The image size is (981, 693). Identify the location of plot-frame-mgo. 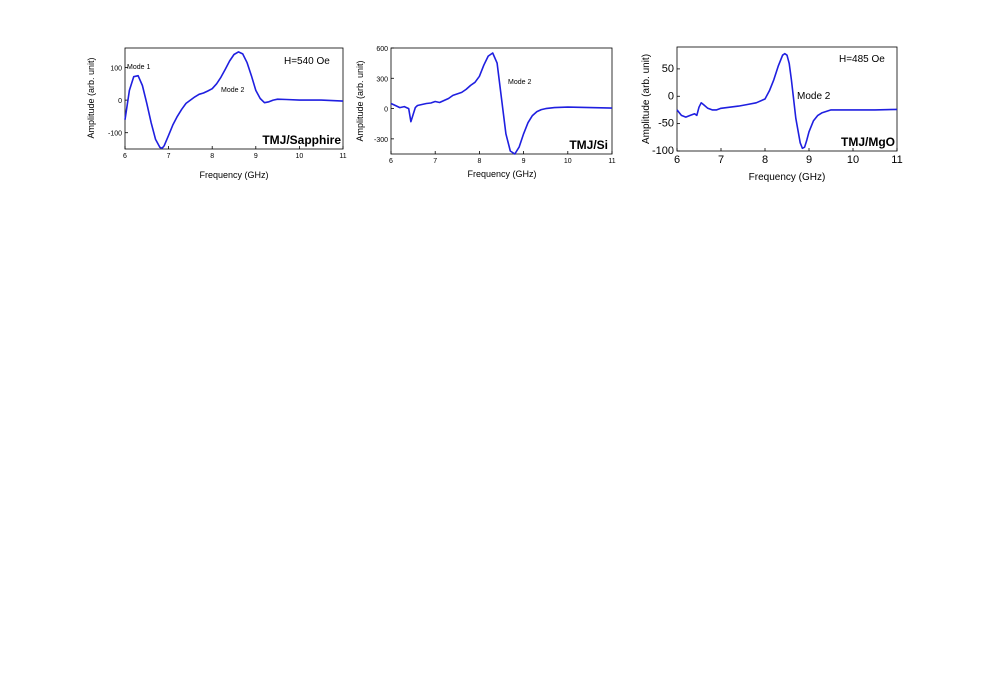
(787, 99).